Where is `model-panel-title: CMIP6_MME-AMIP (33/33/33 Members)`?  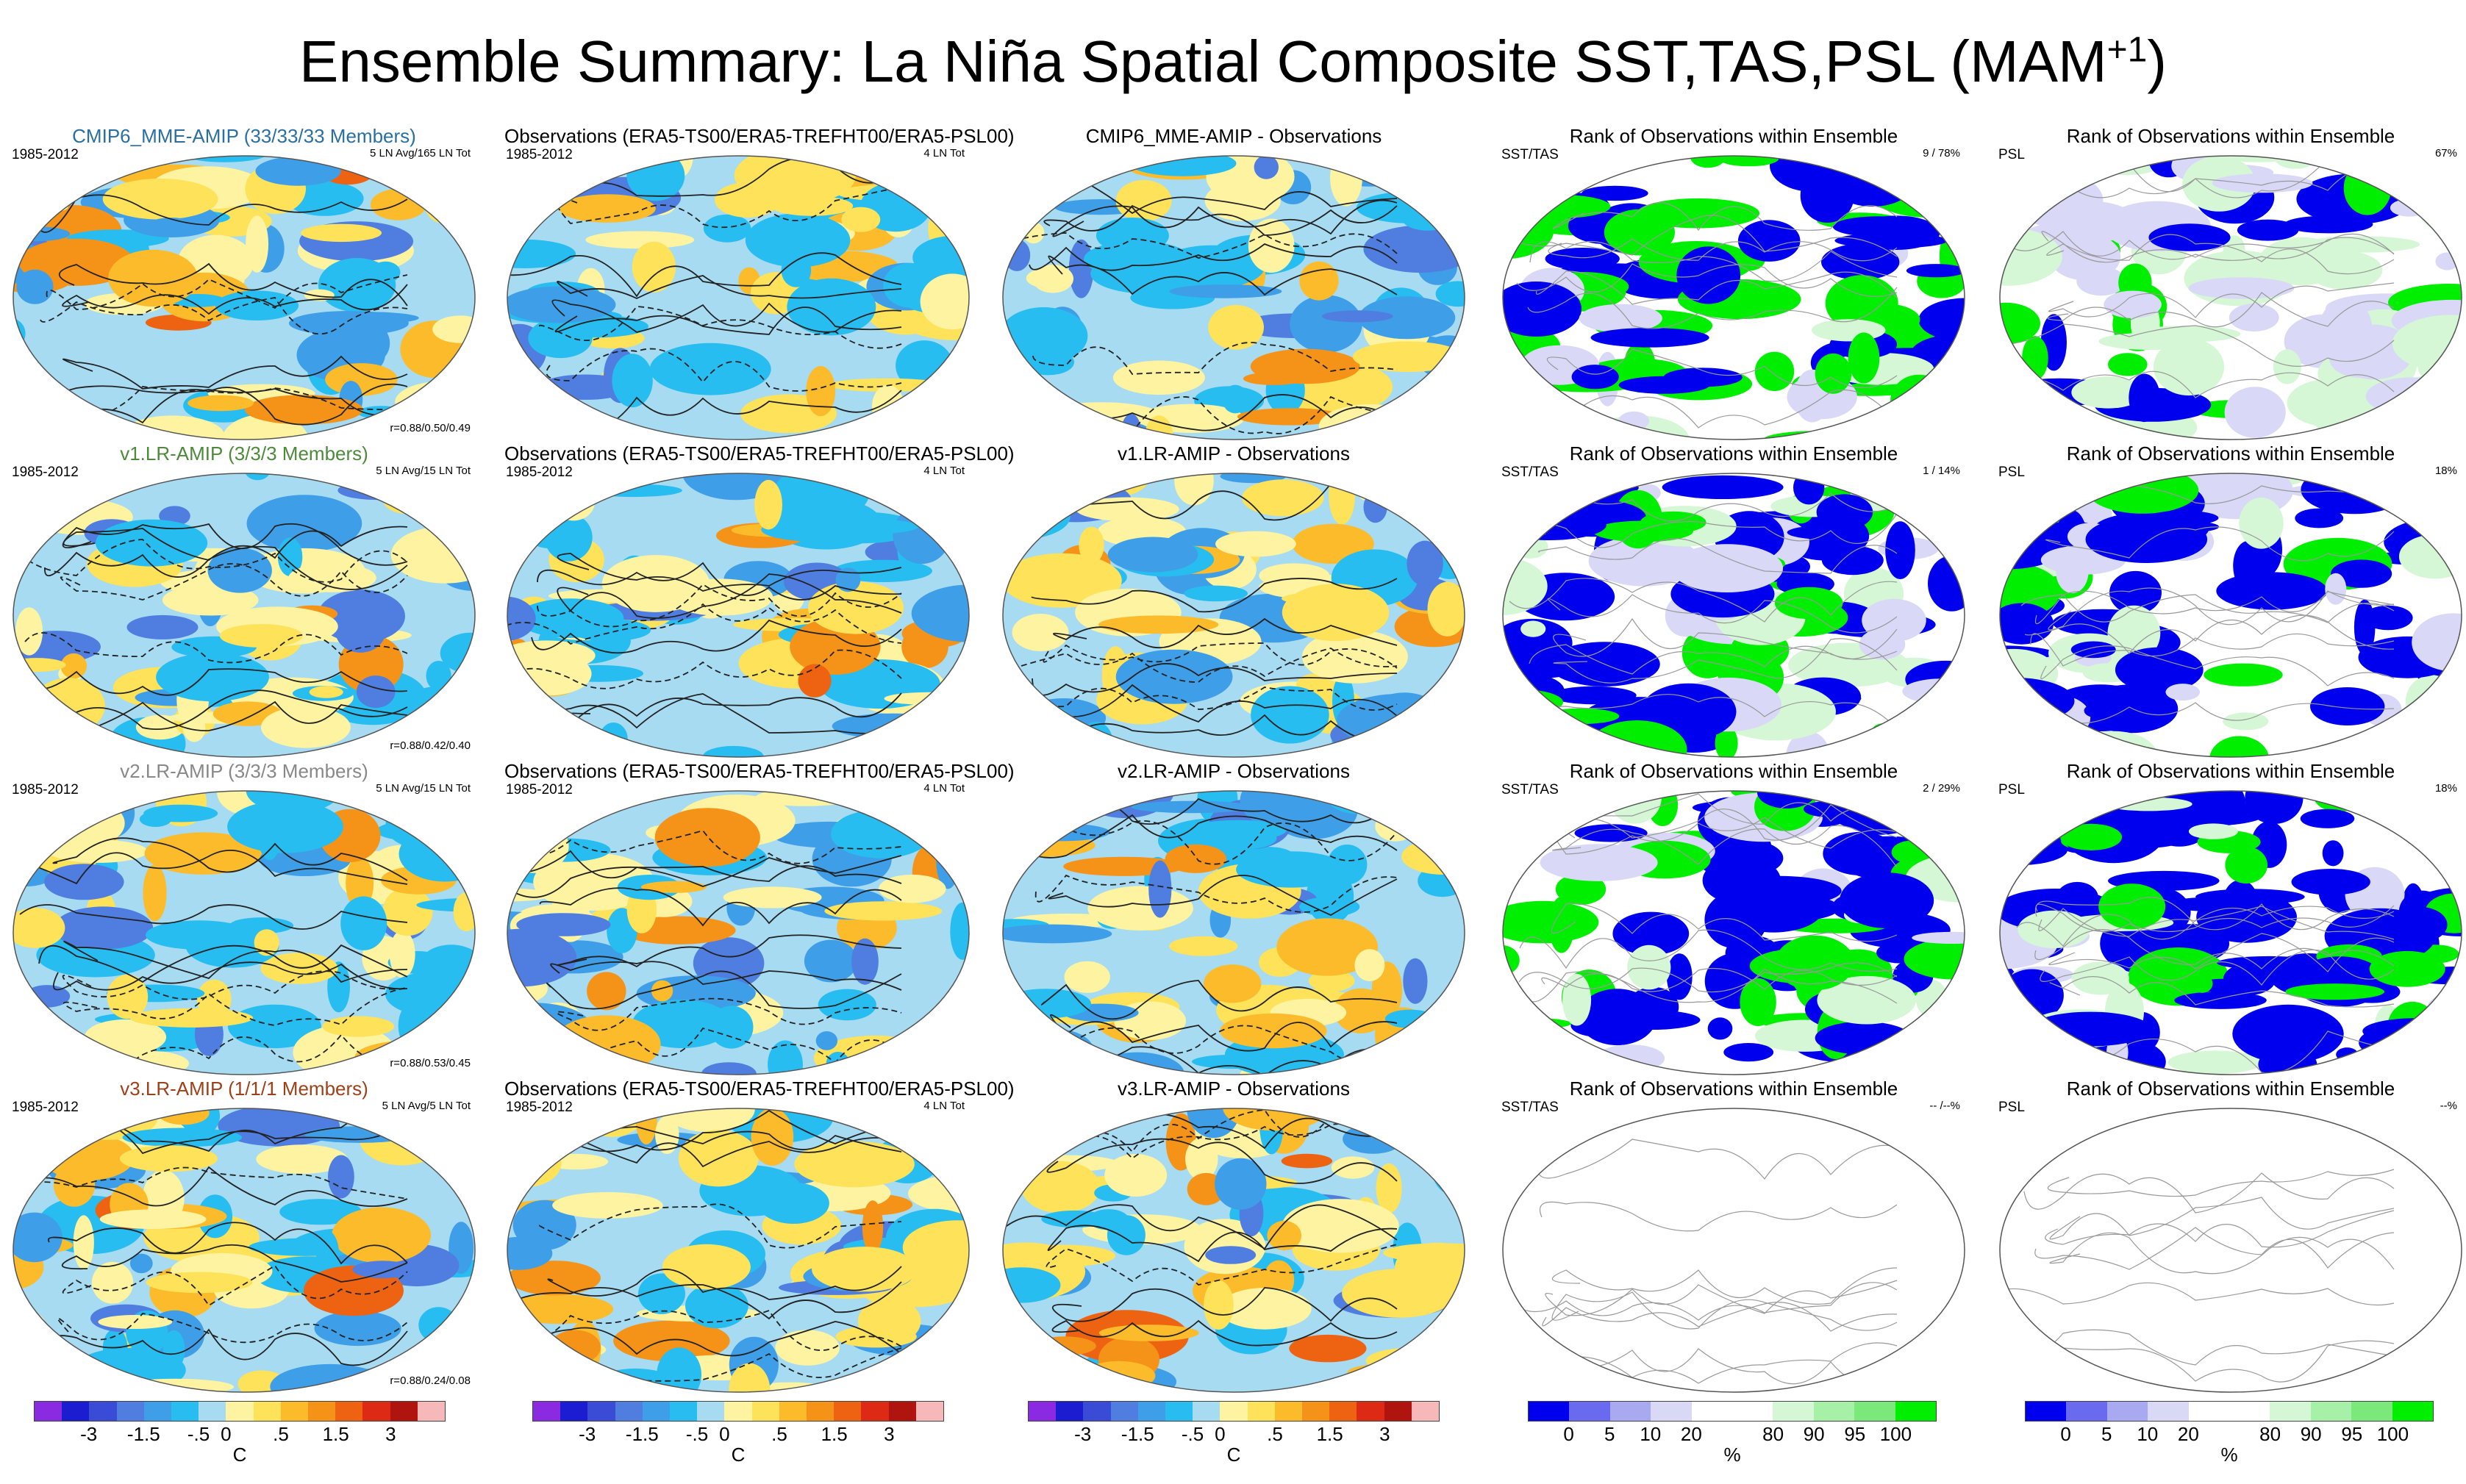 model-panel-title: CMIP6_MME-AMIP (33/33/33 Members) is located at coordinates (244, 136).